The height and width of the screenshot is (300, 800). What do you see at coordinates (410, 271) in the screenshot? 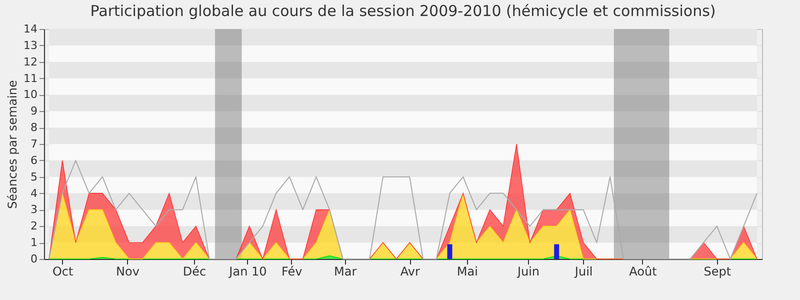
I see `x-tick-label: Avr` at bounding box center [410, 271].